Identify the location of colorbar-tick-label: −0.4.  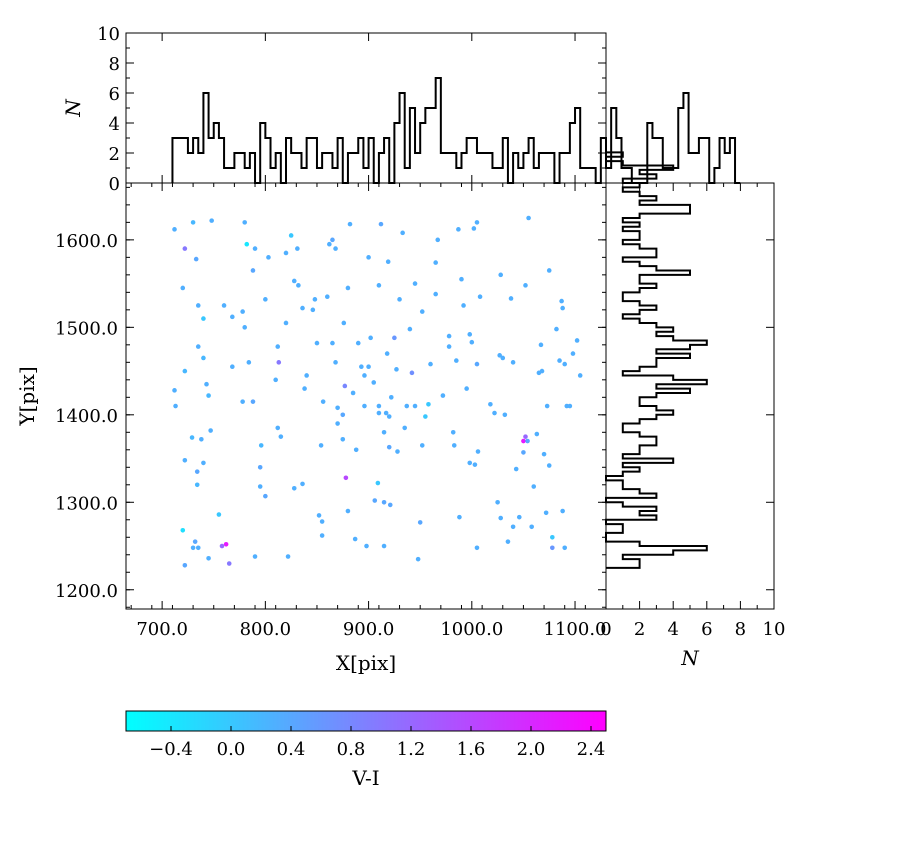
(171, 749).